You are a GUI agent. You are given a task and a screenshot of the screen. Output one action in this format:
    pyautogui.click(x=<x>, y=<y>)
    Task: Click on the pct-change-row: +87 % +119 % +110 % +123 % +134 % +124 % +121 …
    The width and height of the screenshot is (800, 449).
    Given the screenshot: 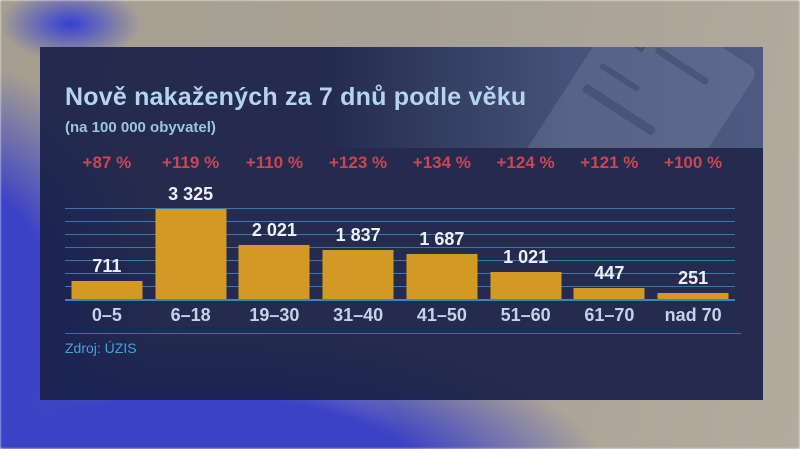 What is the action you would take?
    pyautogui.click(x=400, y=165)
    